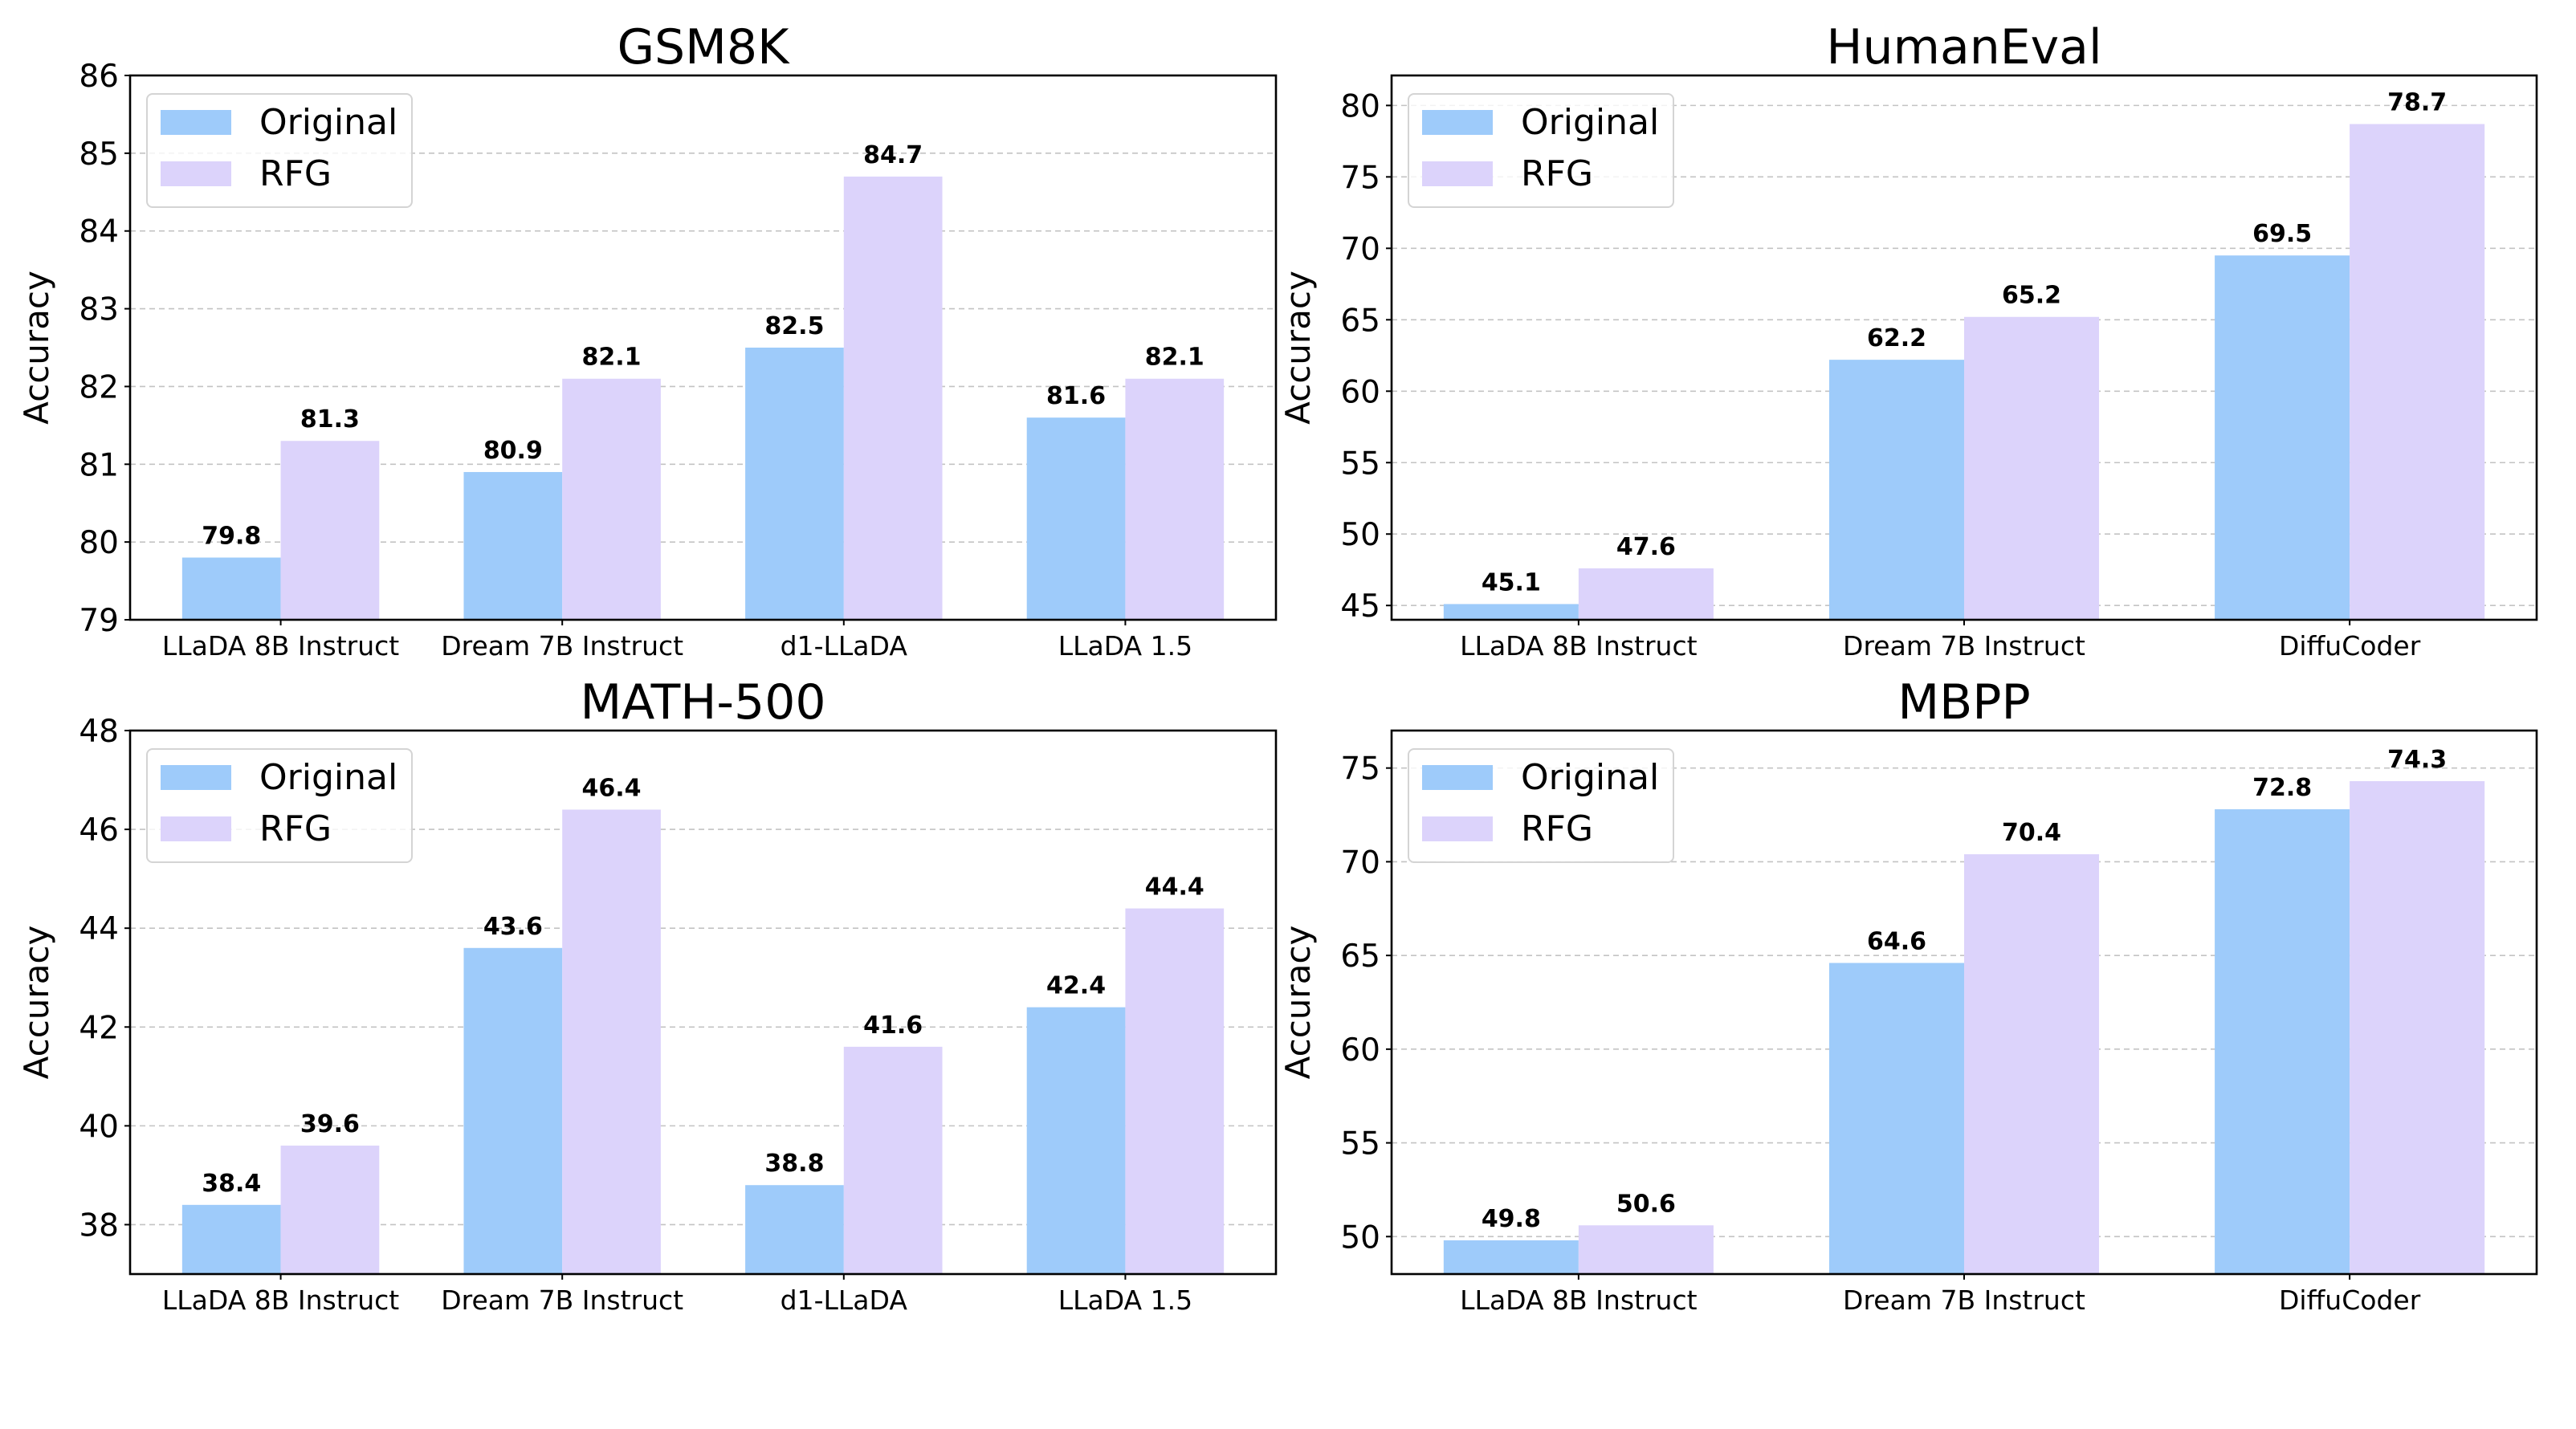 This screenshot has height=1429, width=2576. What do you see at coordinates (704, 47) in the screenshot?
I see `chart-title: GSM8K` at bounding box center [704, 47].